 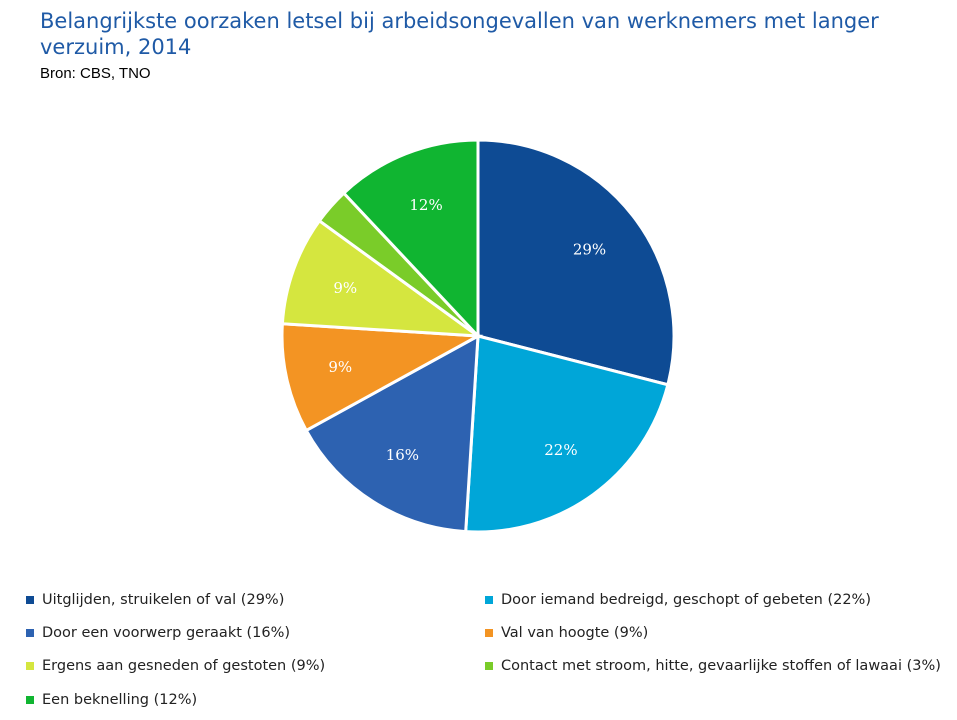 What do you see at coordinates (345, 288) in the screenshot?
I see `slice-data-label-5: 9%` at bounding box center [345, 288].